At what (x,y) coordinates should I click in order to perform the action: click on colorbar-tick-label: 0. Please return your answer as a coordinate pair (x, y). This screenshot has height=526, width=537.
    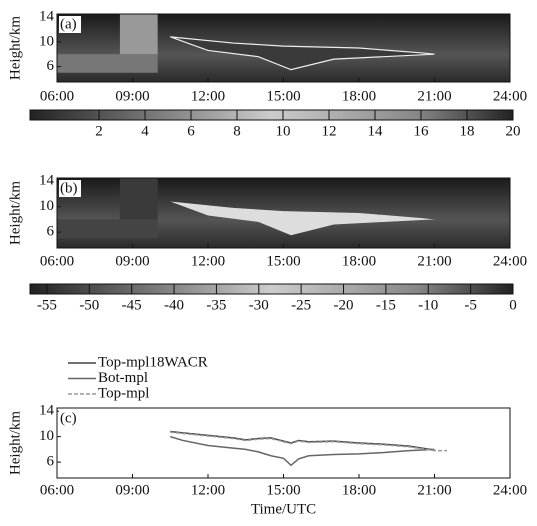
    Looking at the image, I should click on (513, 305).